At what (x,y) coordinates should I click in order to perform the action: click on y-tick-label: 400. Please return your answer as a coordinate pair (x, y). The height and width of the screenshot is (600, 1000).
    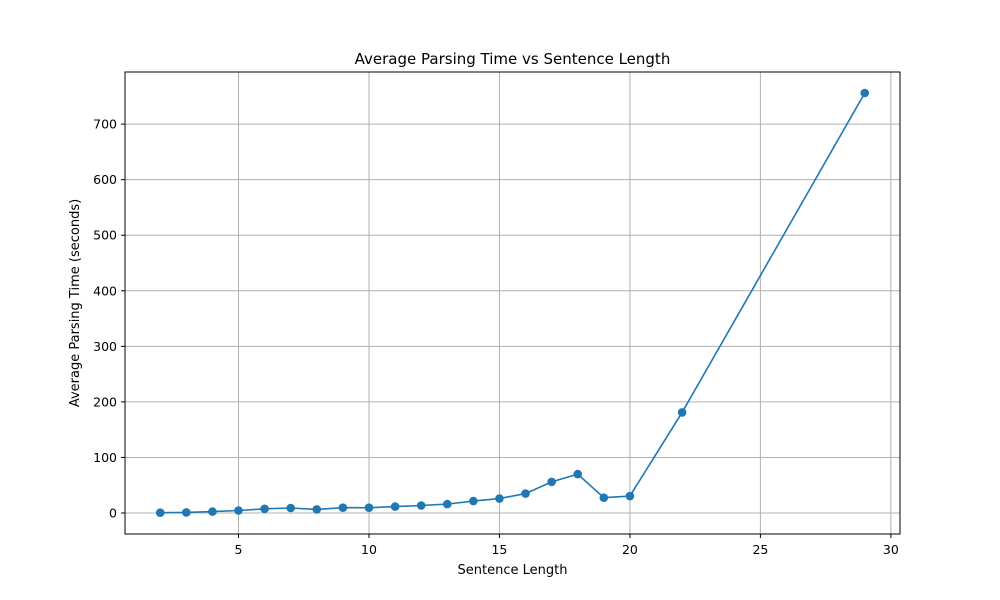
    Looking at the image, I should click on (105, 290).